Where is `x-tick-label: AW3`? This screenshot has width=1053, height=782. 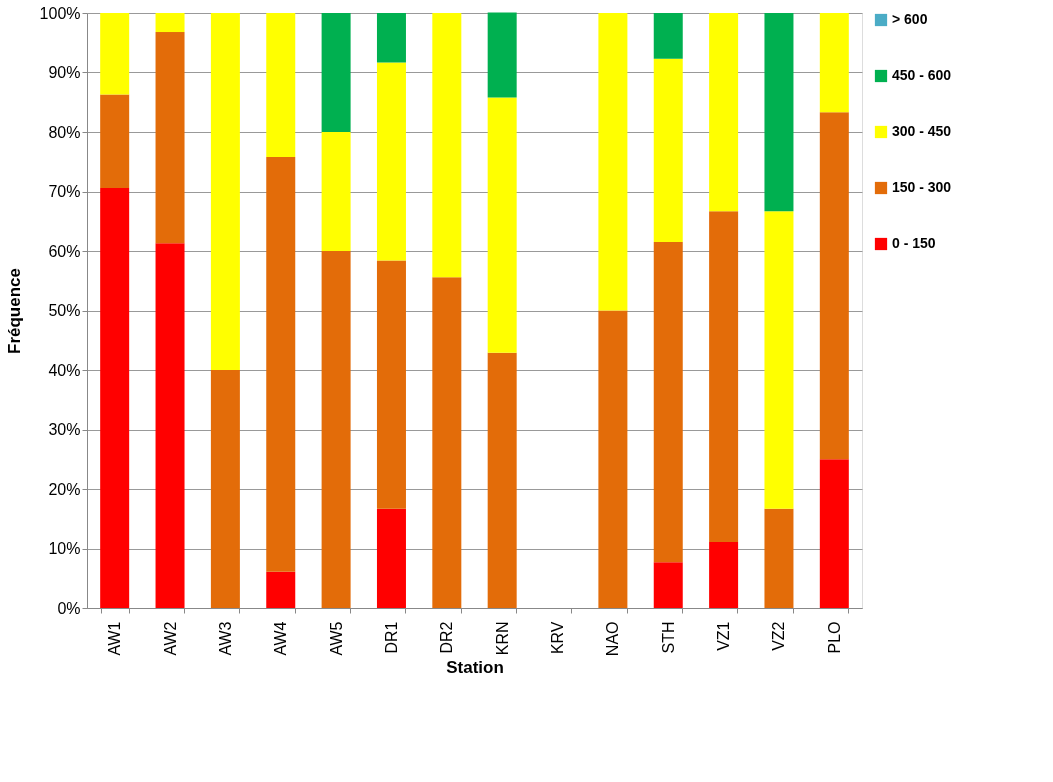
x-tick-label: AW3 is located at coordinates (225, 638).